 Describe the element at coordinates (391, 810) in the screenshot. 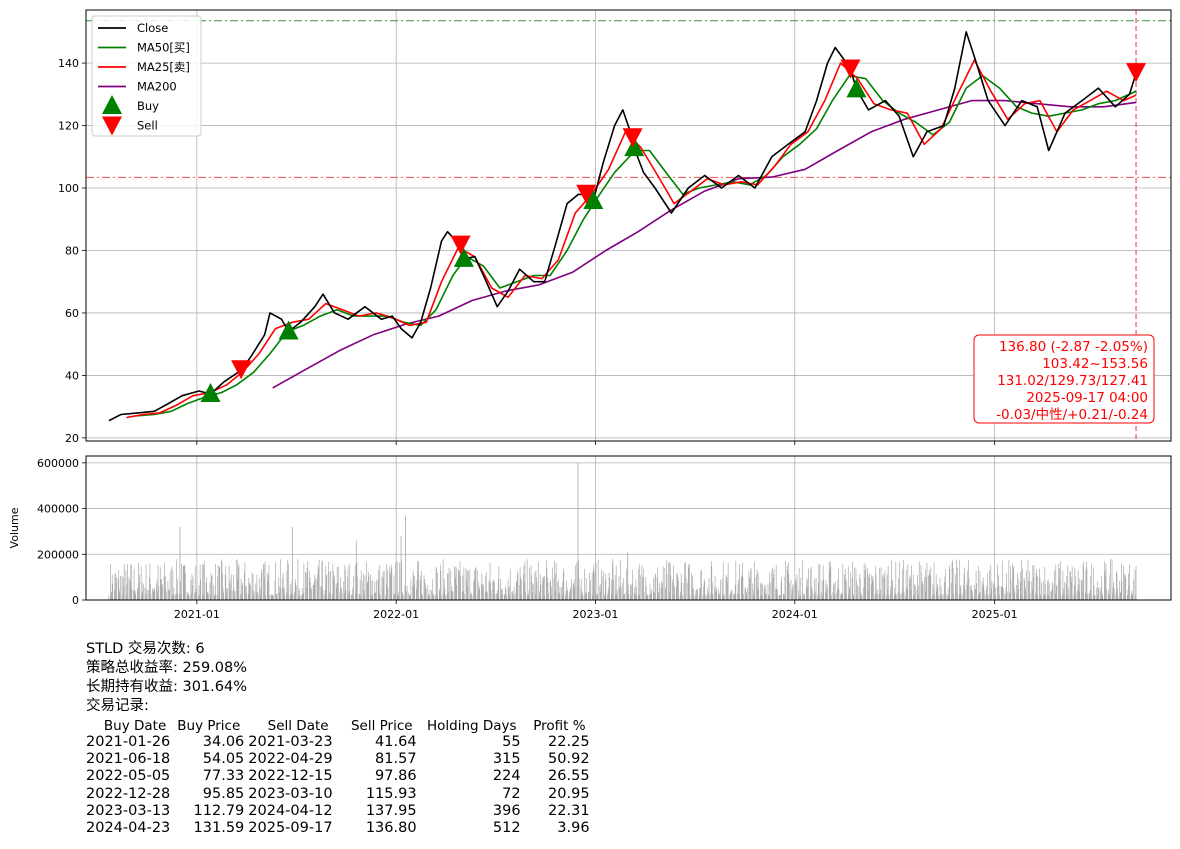

I see `sell-price-cell: 137.95` at that location.